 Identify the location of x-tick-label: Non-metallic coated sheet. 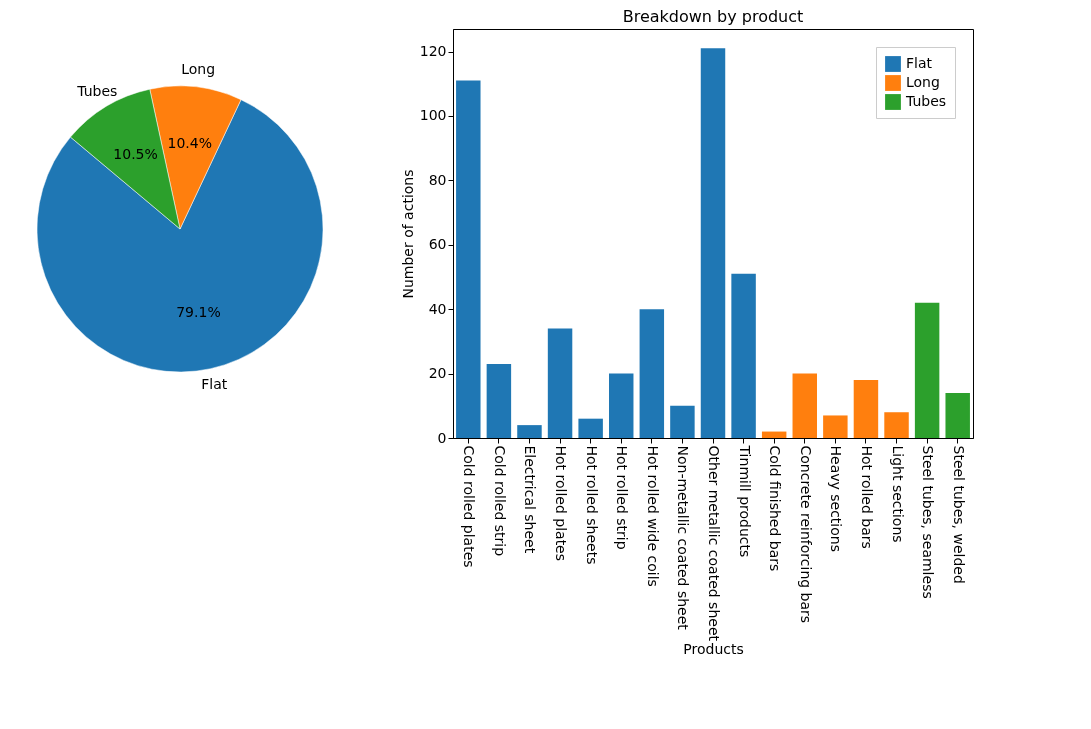
(683, 538).